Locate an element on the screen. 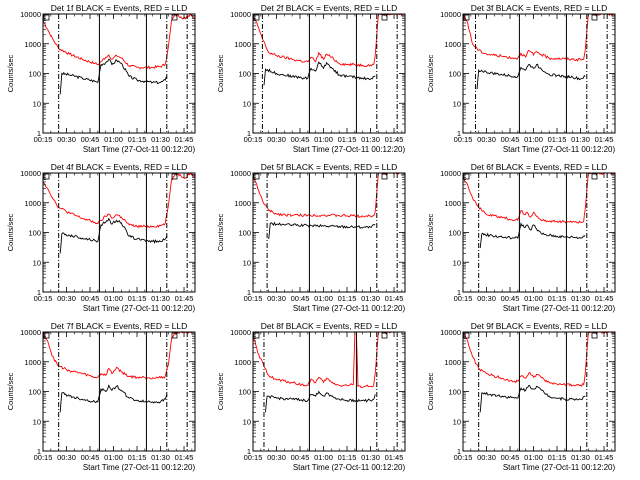  panel-title: Det 1f BLACK = Events, RED = LLD is located at coordinates (119, 8).